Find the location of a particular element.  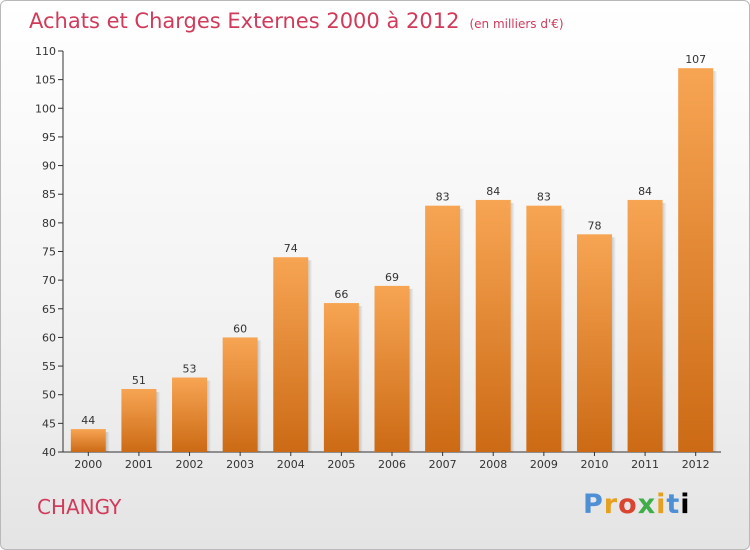

x-tick-label: 2003 is located at coordinates (240, 464).